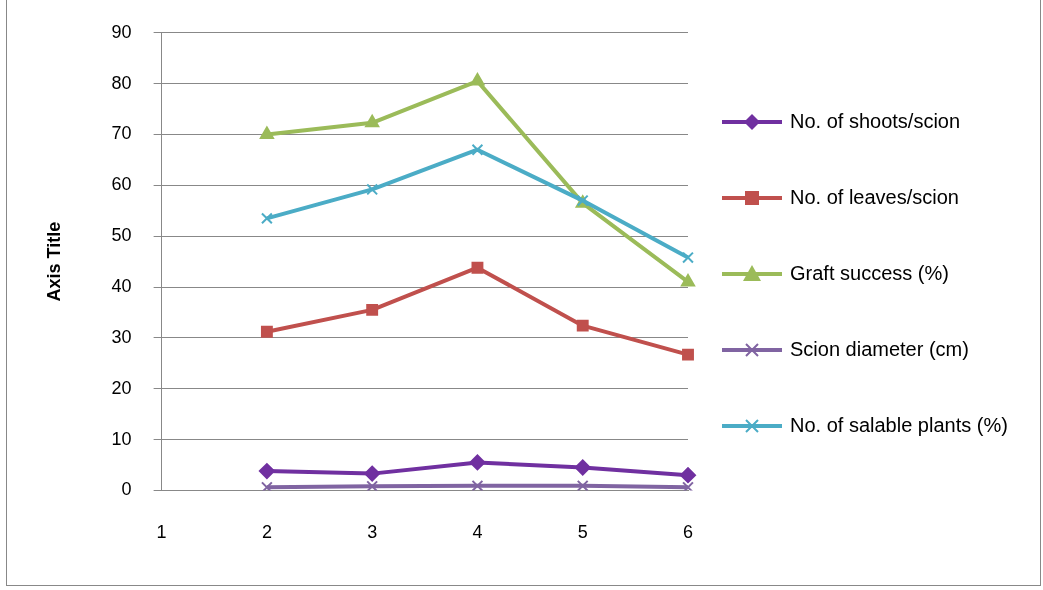  Describe the element at coordinates (161, 532) in the screenshot. I see `x-tick-label: 1` at that location.